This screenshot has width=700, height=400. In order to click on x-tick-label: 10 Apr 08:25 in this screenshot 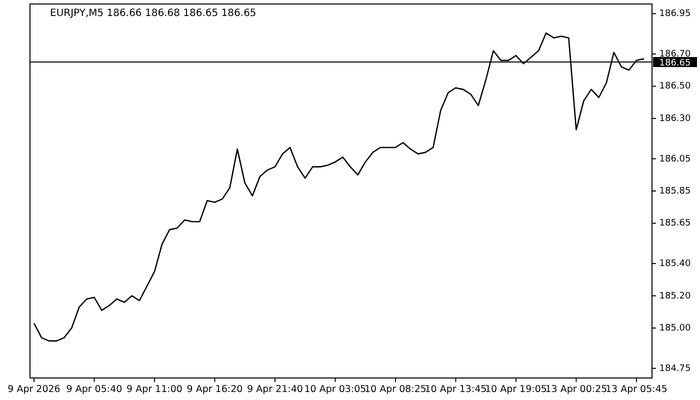, I will do `click(395, 389)`.